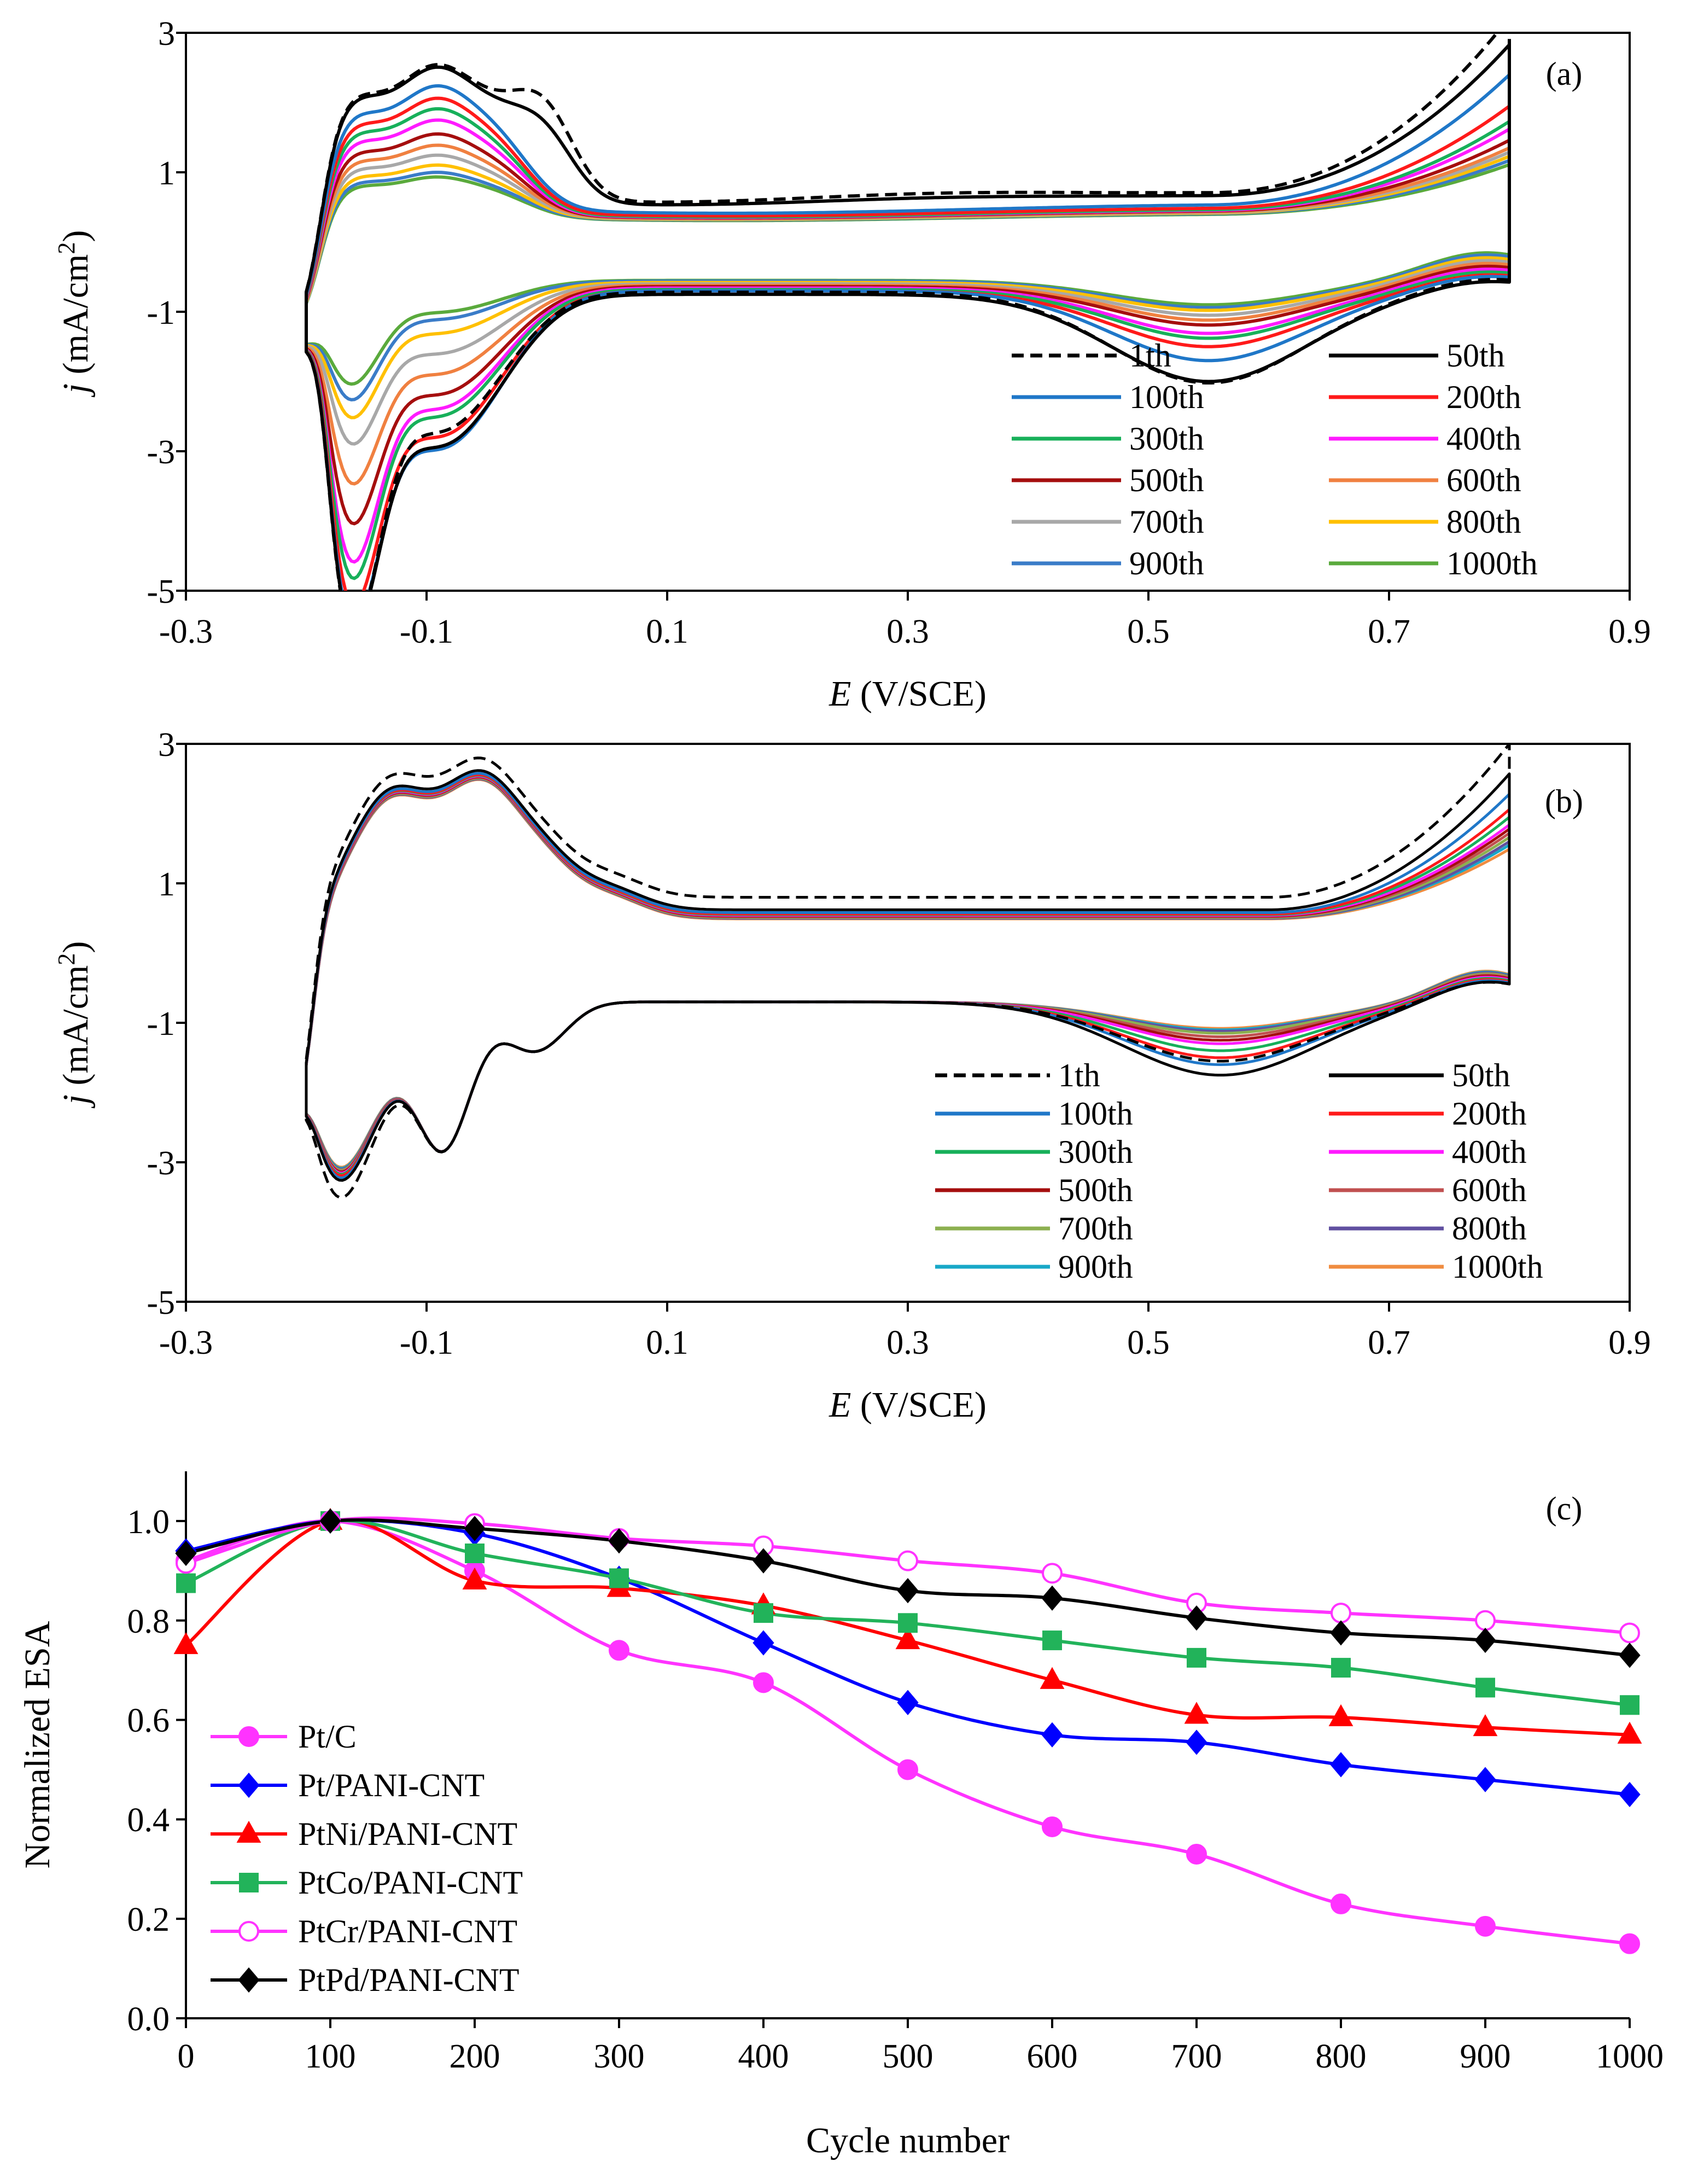 The height and width of the screenshot is (2184, 1692). What do you see at coordinates (76, 1029) in the screenshot?
I see `panel-b-y-title-unit: (mA/cm` at bounding box center [76, 1029].